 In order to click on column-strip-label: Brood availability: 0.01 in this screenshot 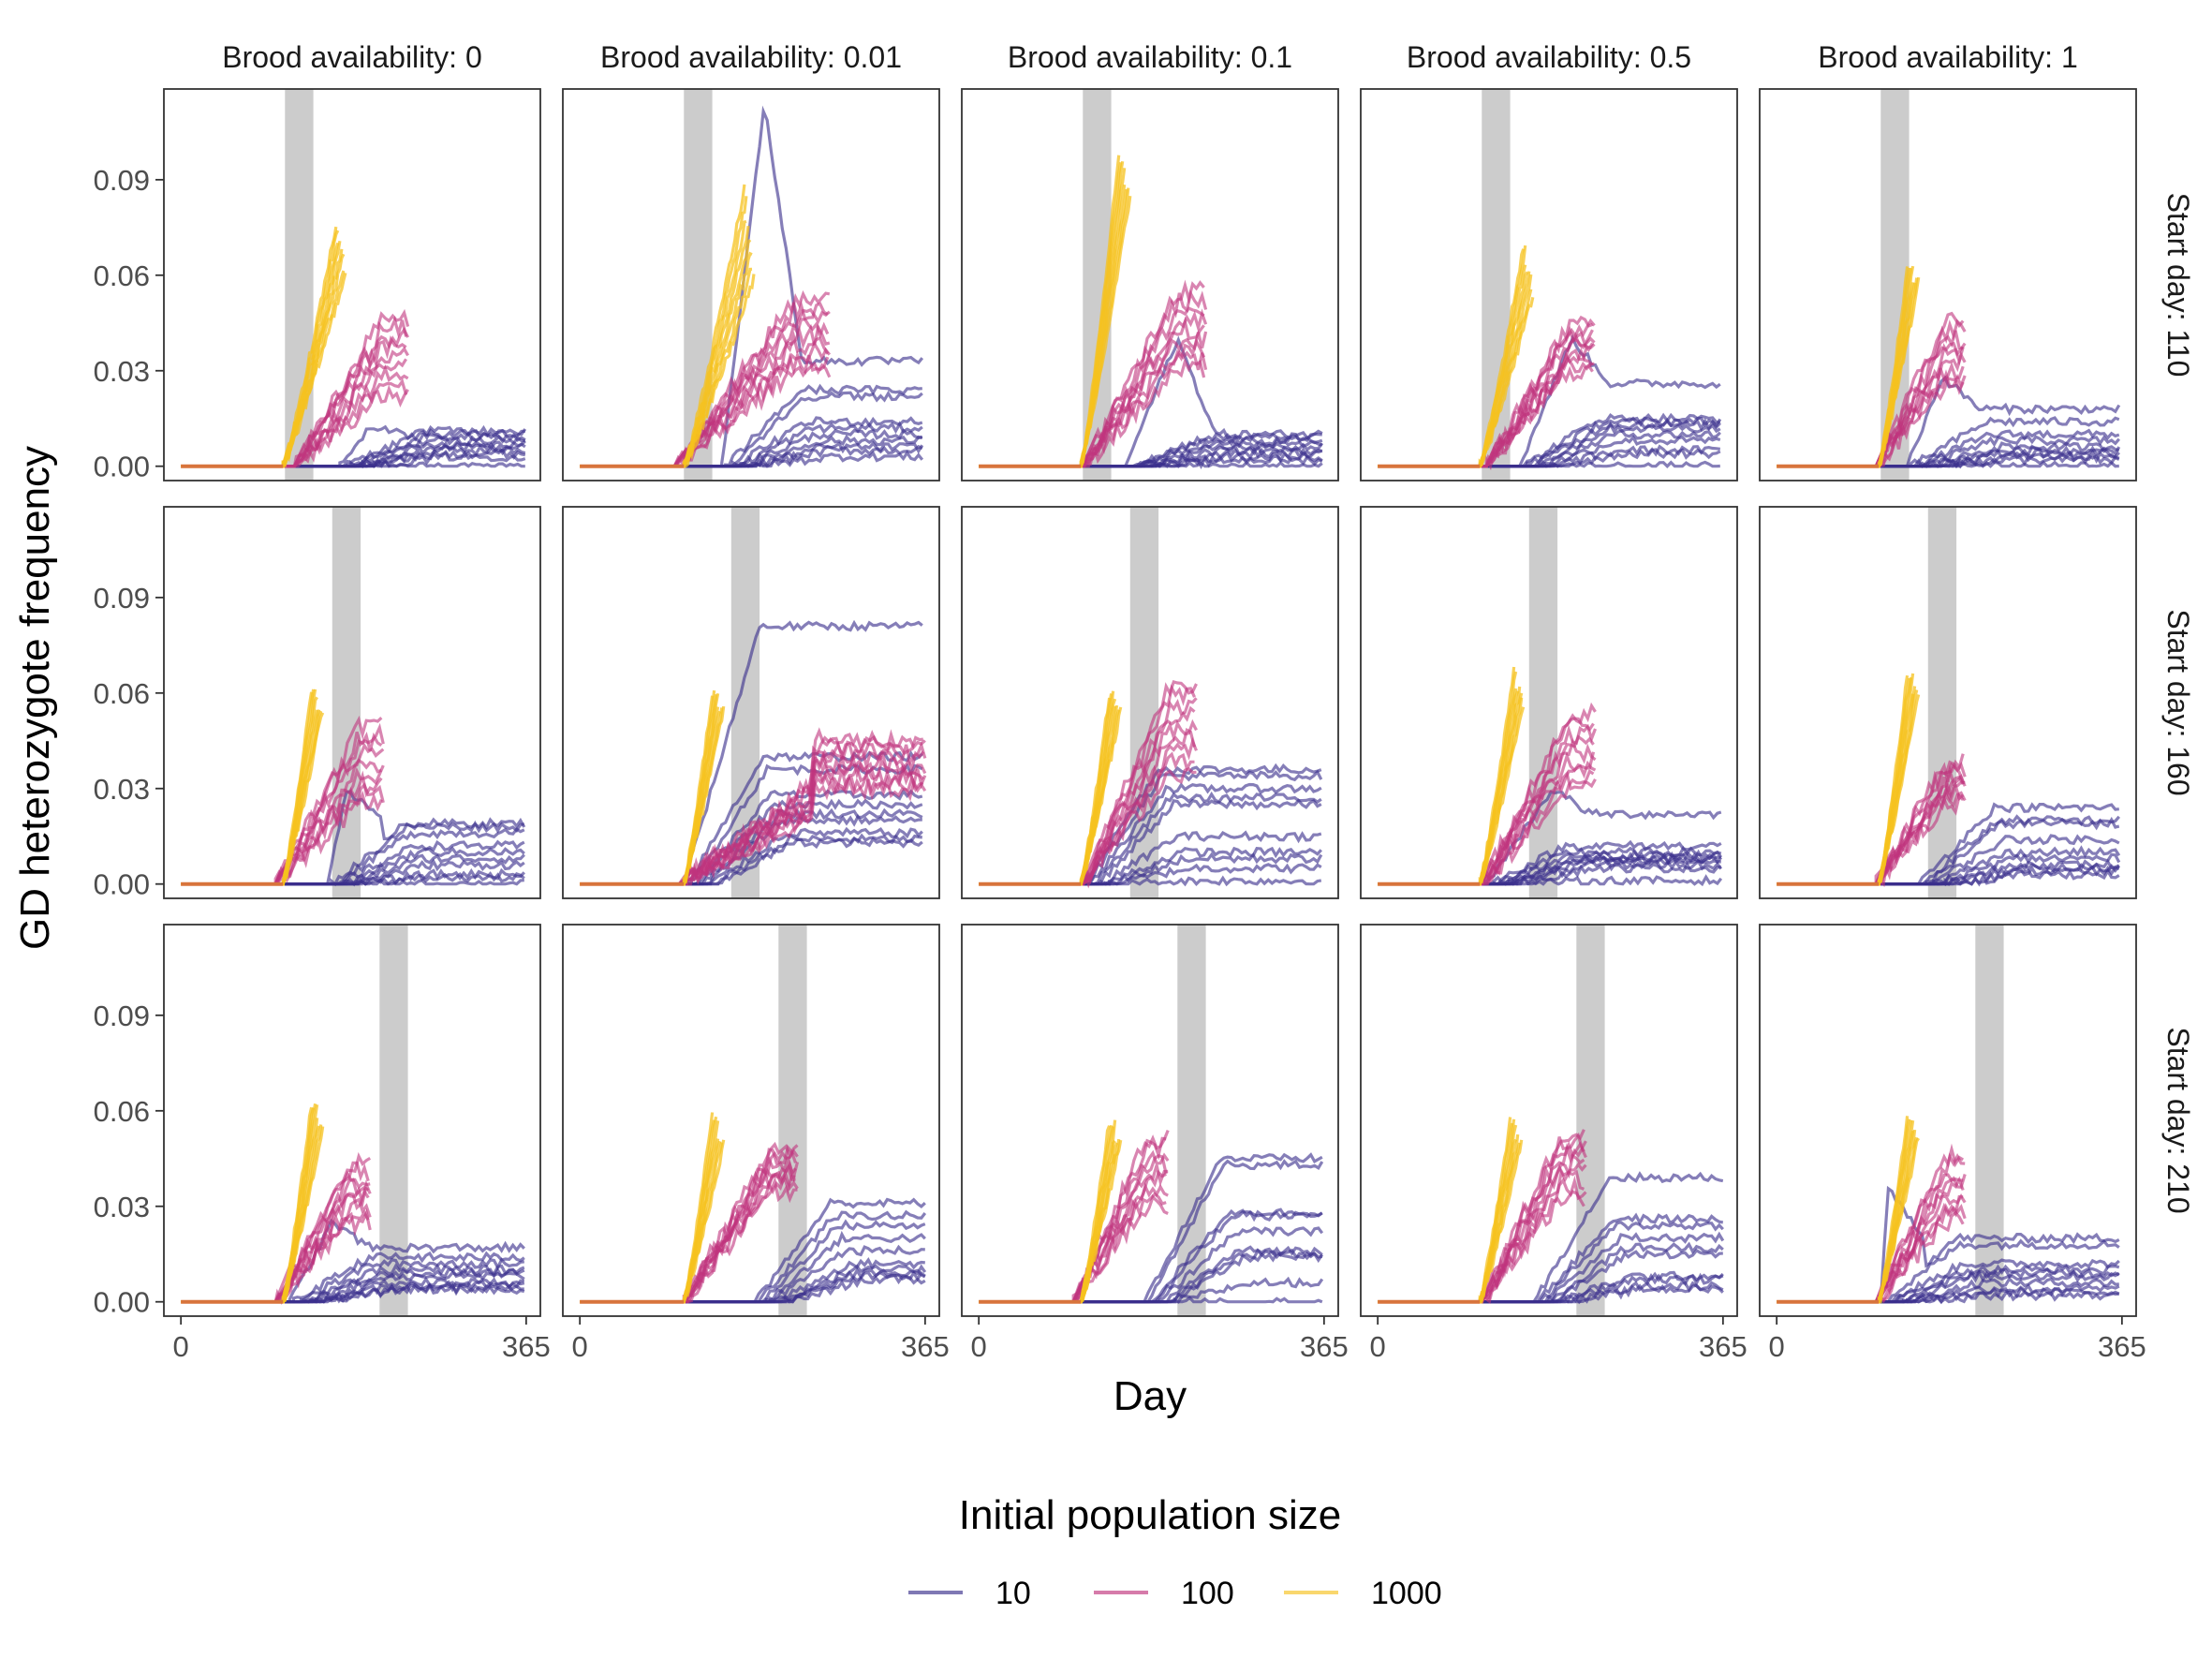, I will do `click(751, 57)`.